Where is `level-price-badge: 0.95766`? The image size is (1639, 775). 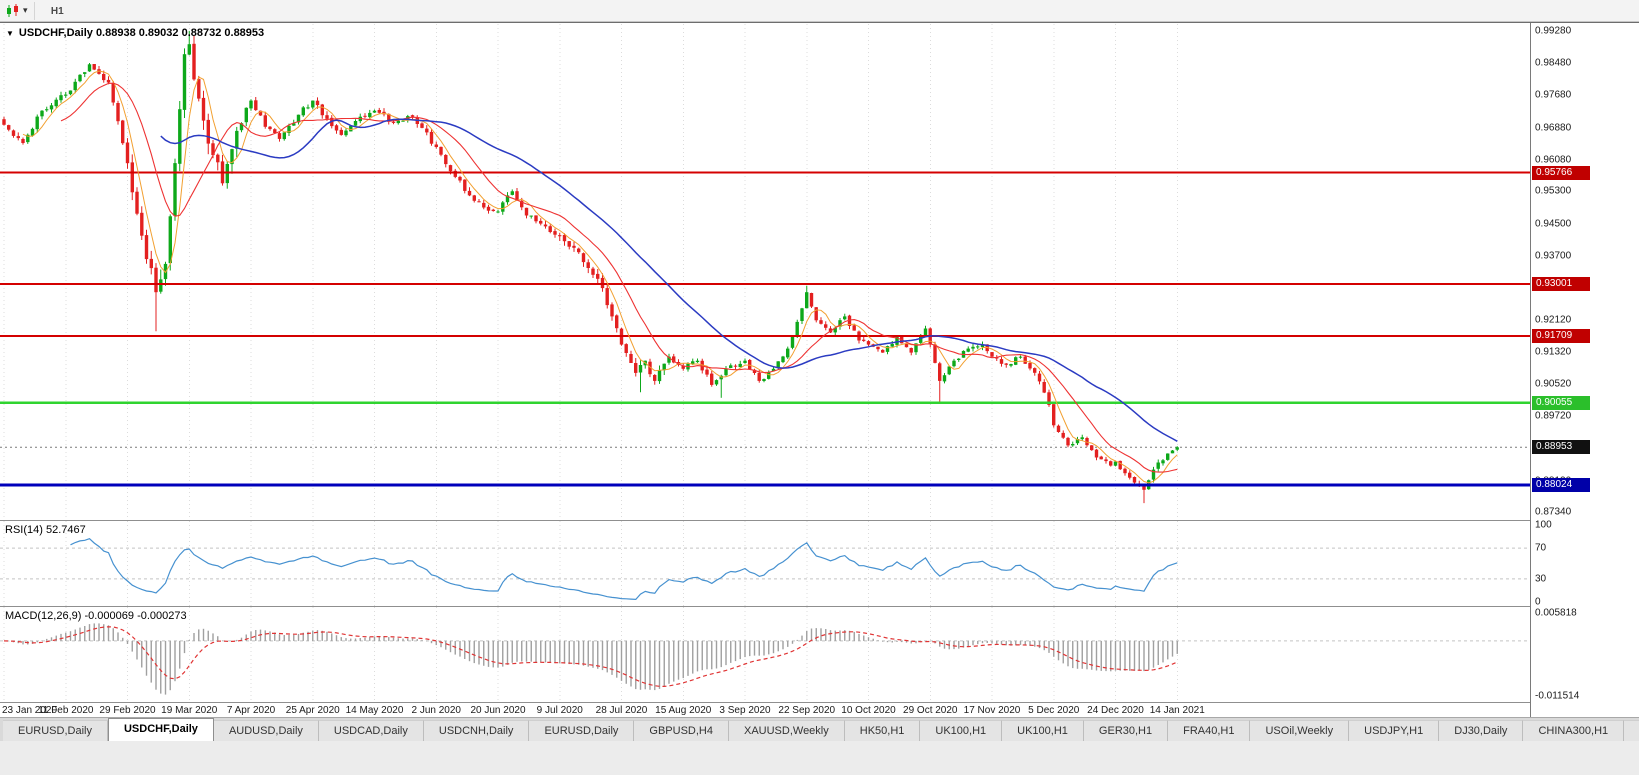 level-price-badge: 0.95766 is located at coordinates (1561, 172).